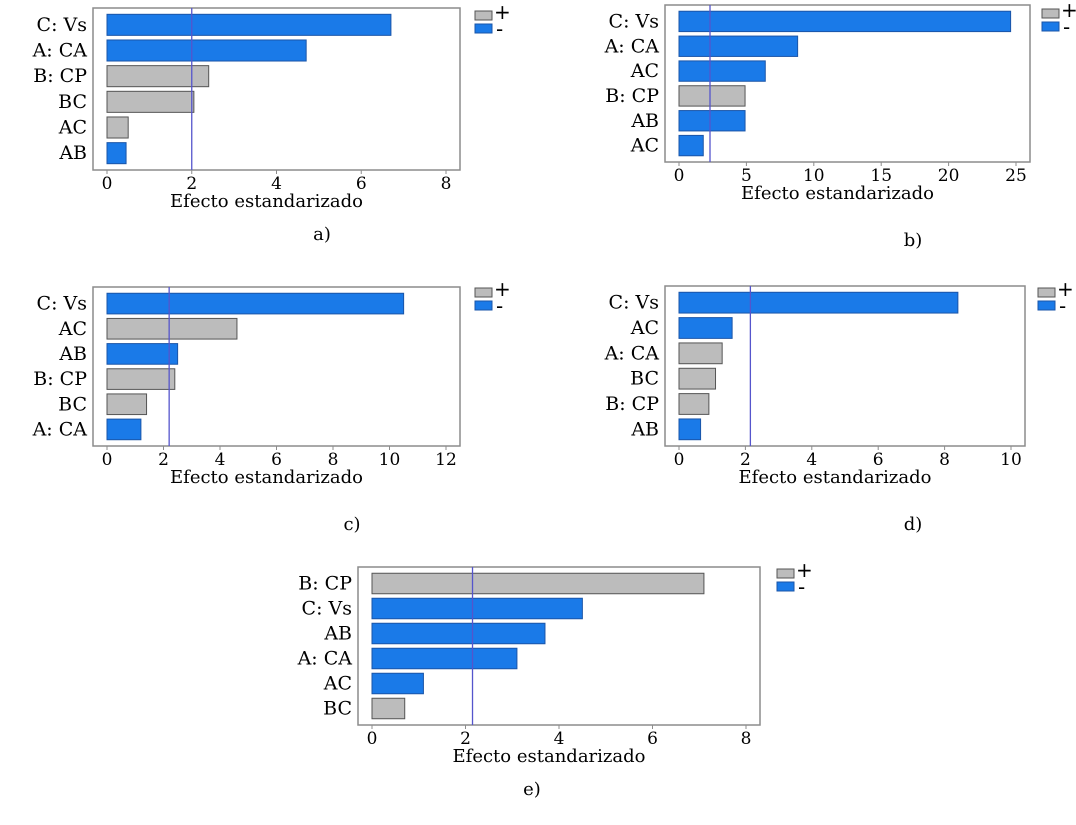 The image size is (1076, 825). What do you see at coordinates (913, 240) in the screenshot?
I see `panel-caption: b)` at bounding box center [913, 240].